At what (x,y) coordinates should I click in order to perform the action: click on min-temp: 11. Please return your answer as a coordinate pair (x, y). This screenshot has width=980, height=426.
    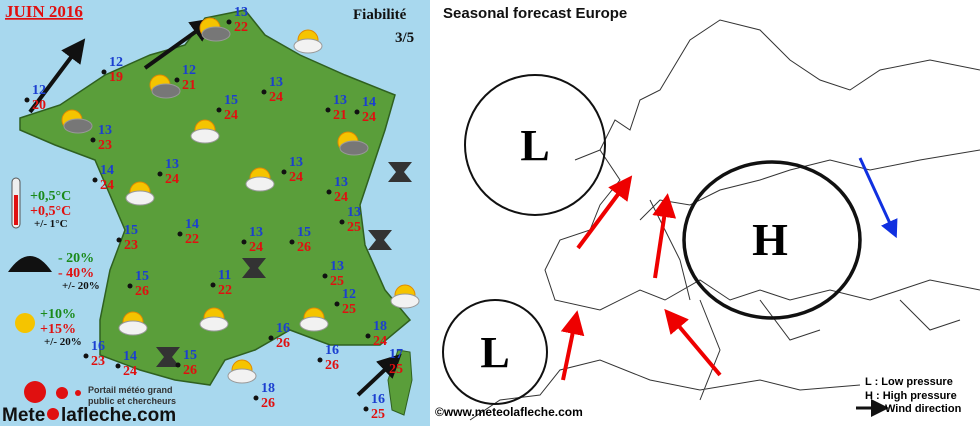
    Looking at the image, I should click on (224, 275).